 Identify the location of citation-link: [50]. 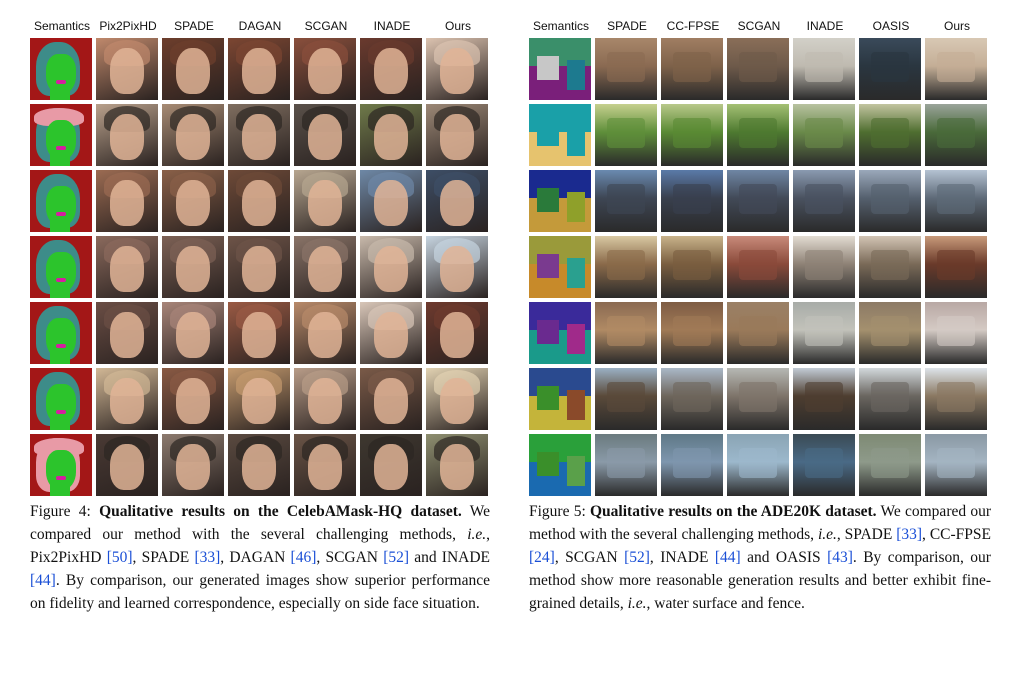
(119, 557).